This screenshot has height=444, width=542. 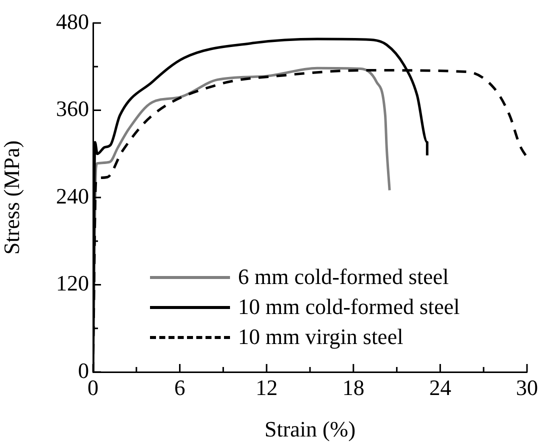 What do you see at coordinates (72, 21) in the screenshot?
I see `y-tick-label: 480` at bounding box center [72, 21].